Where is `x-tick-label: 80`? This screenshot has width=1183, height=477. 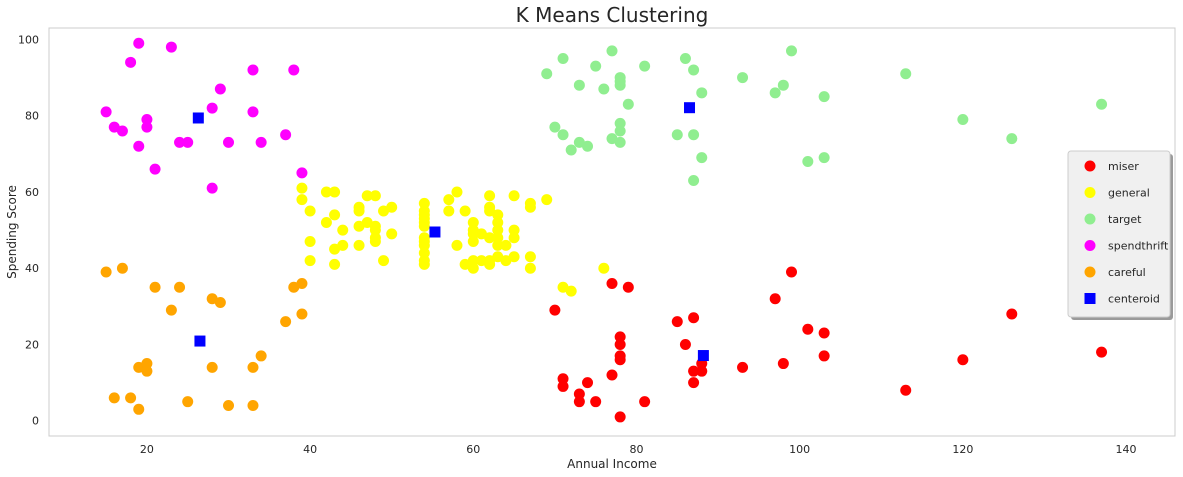 x-tick-label: 80 is located at coordinates (636, 449).